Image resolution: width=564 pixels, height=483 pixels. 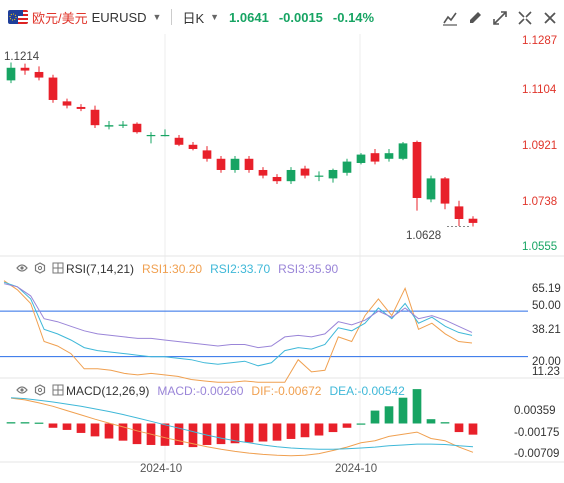 What do you see at coordinates (546, 372) in the screenshot?
I see `rsi-tick: 11.23` at bounding box center [546, 372].